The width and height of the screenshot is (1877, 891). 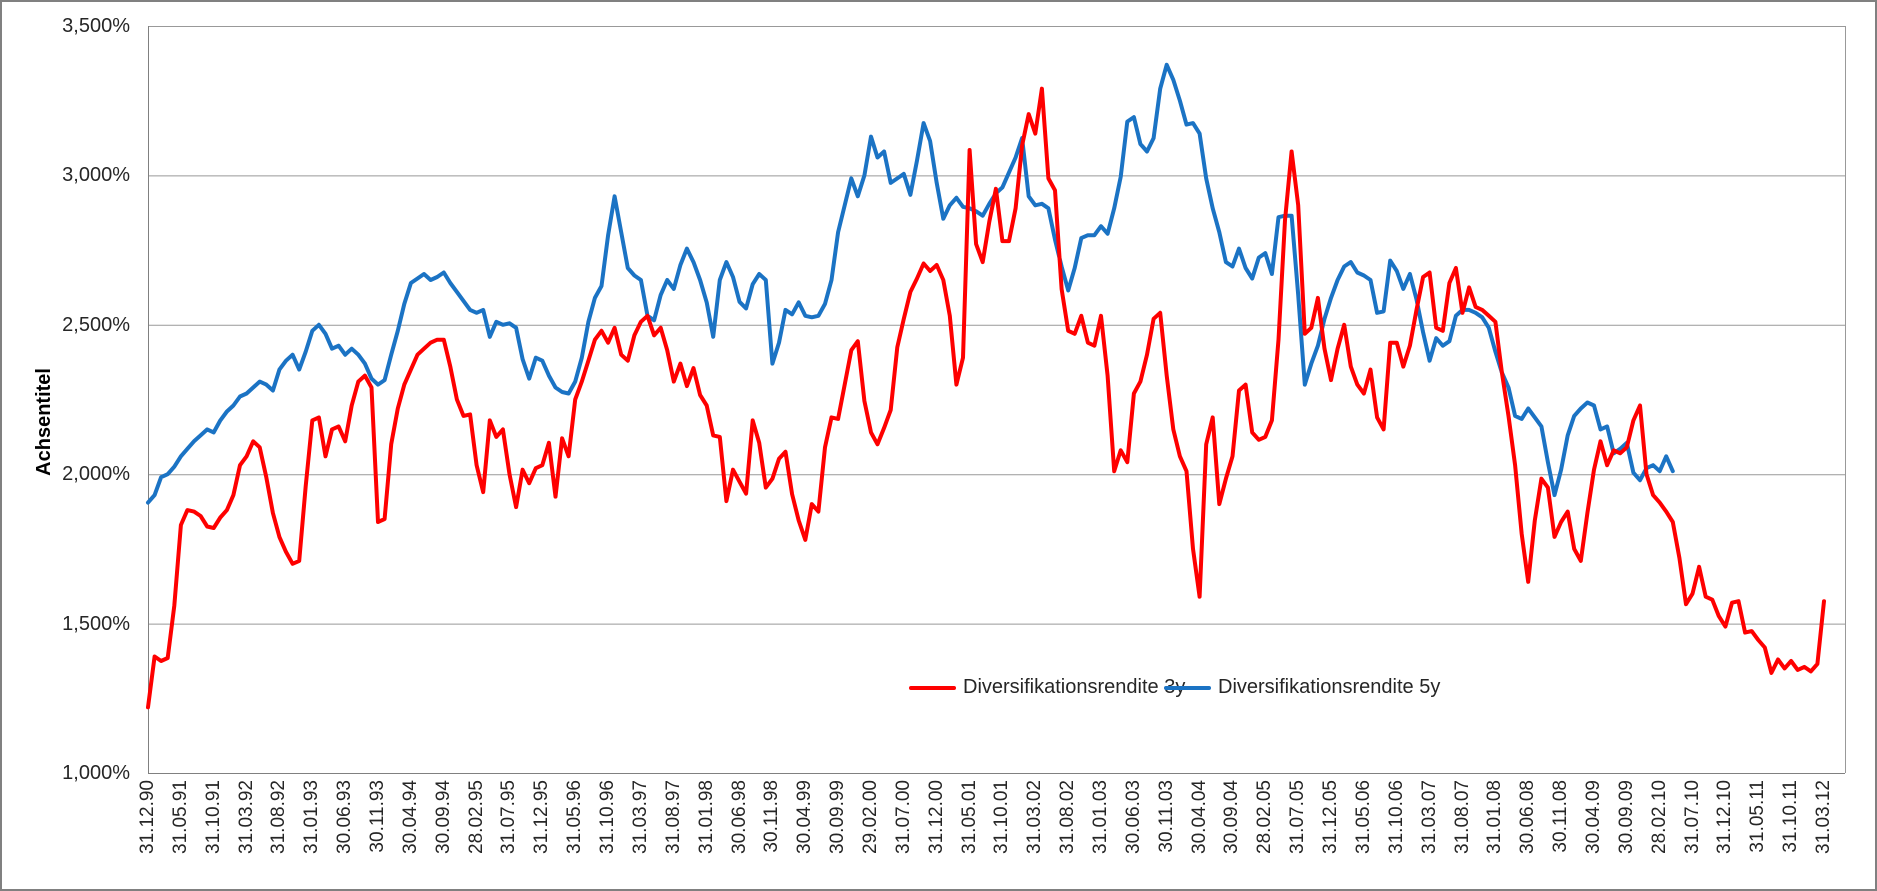 What do you see at coordinates (246, 817) in the screenshot?
I see `x-axis-tick-label: 31.03.92` at bounding box center [246, 817].